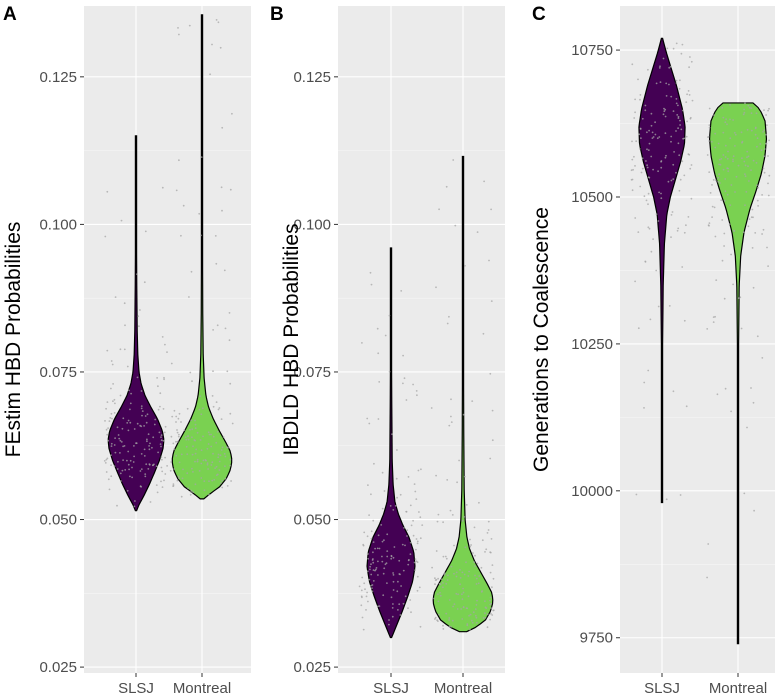 Image resolution: width=782 pixels, height=699 pixels. Describe the element at coordinates (312, 224) in the screenshot. I see `y-tick-label: 0.100` at that location.